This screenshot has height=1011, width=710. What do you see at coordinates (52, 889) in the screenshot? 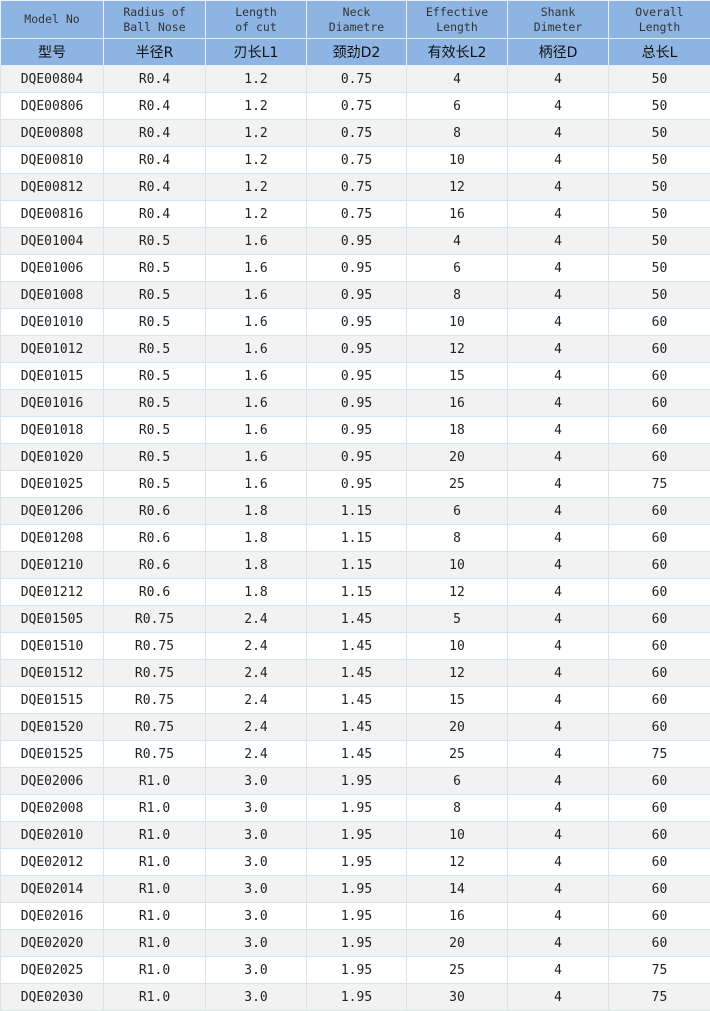
I see `cell-model-no: DQE02014` at bounding box center [52, 889].